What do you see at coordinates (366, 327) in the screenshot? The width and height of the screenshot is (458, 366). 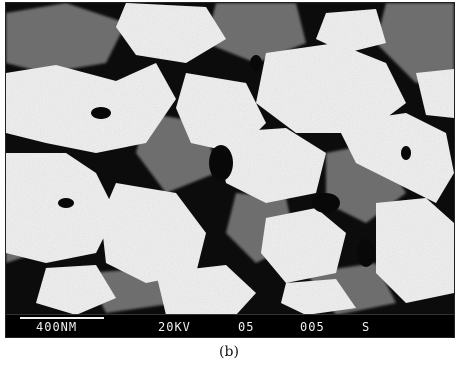 I see `scale-bar-mode: S` at bounding box center [366, 327].